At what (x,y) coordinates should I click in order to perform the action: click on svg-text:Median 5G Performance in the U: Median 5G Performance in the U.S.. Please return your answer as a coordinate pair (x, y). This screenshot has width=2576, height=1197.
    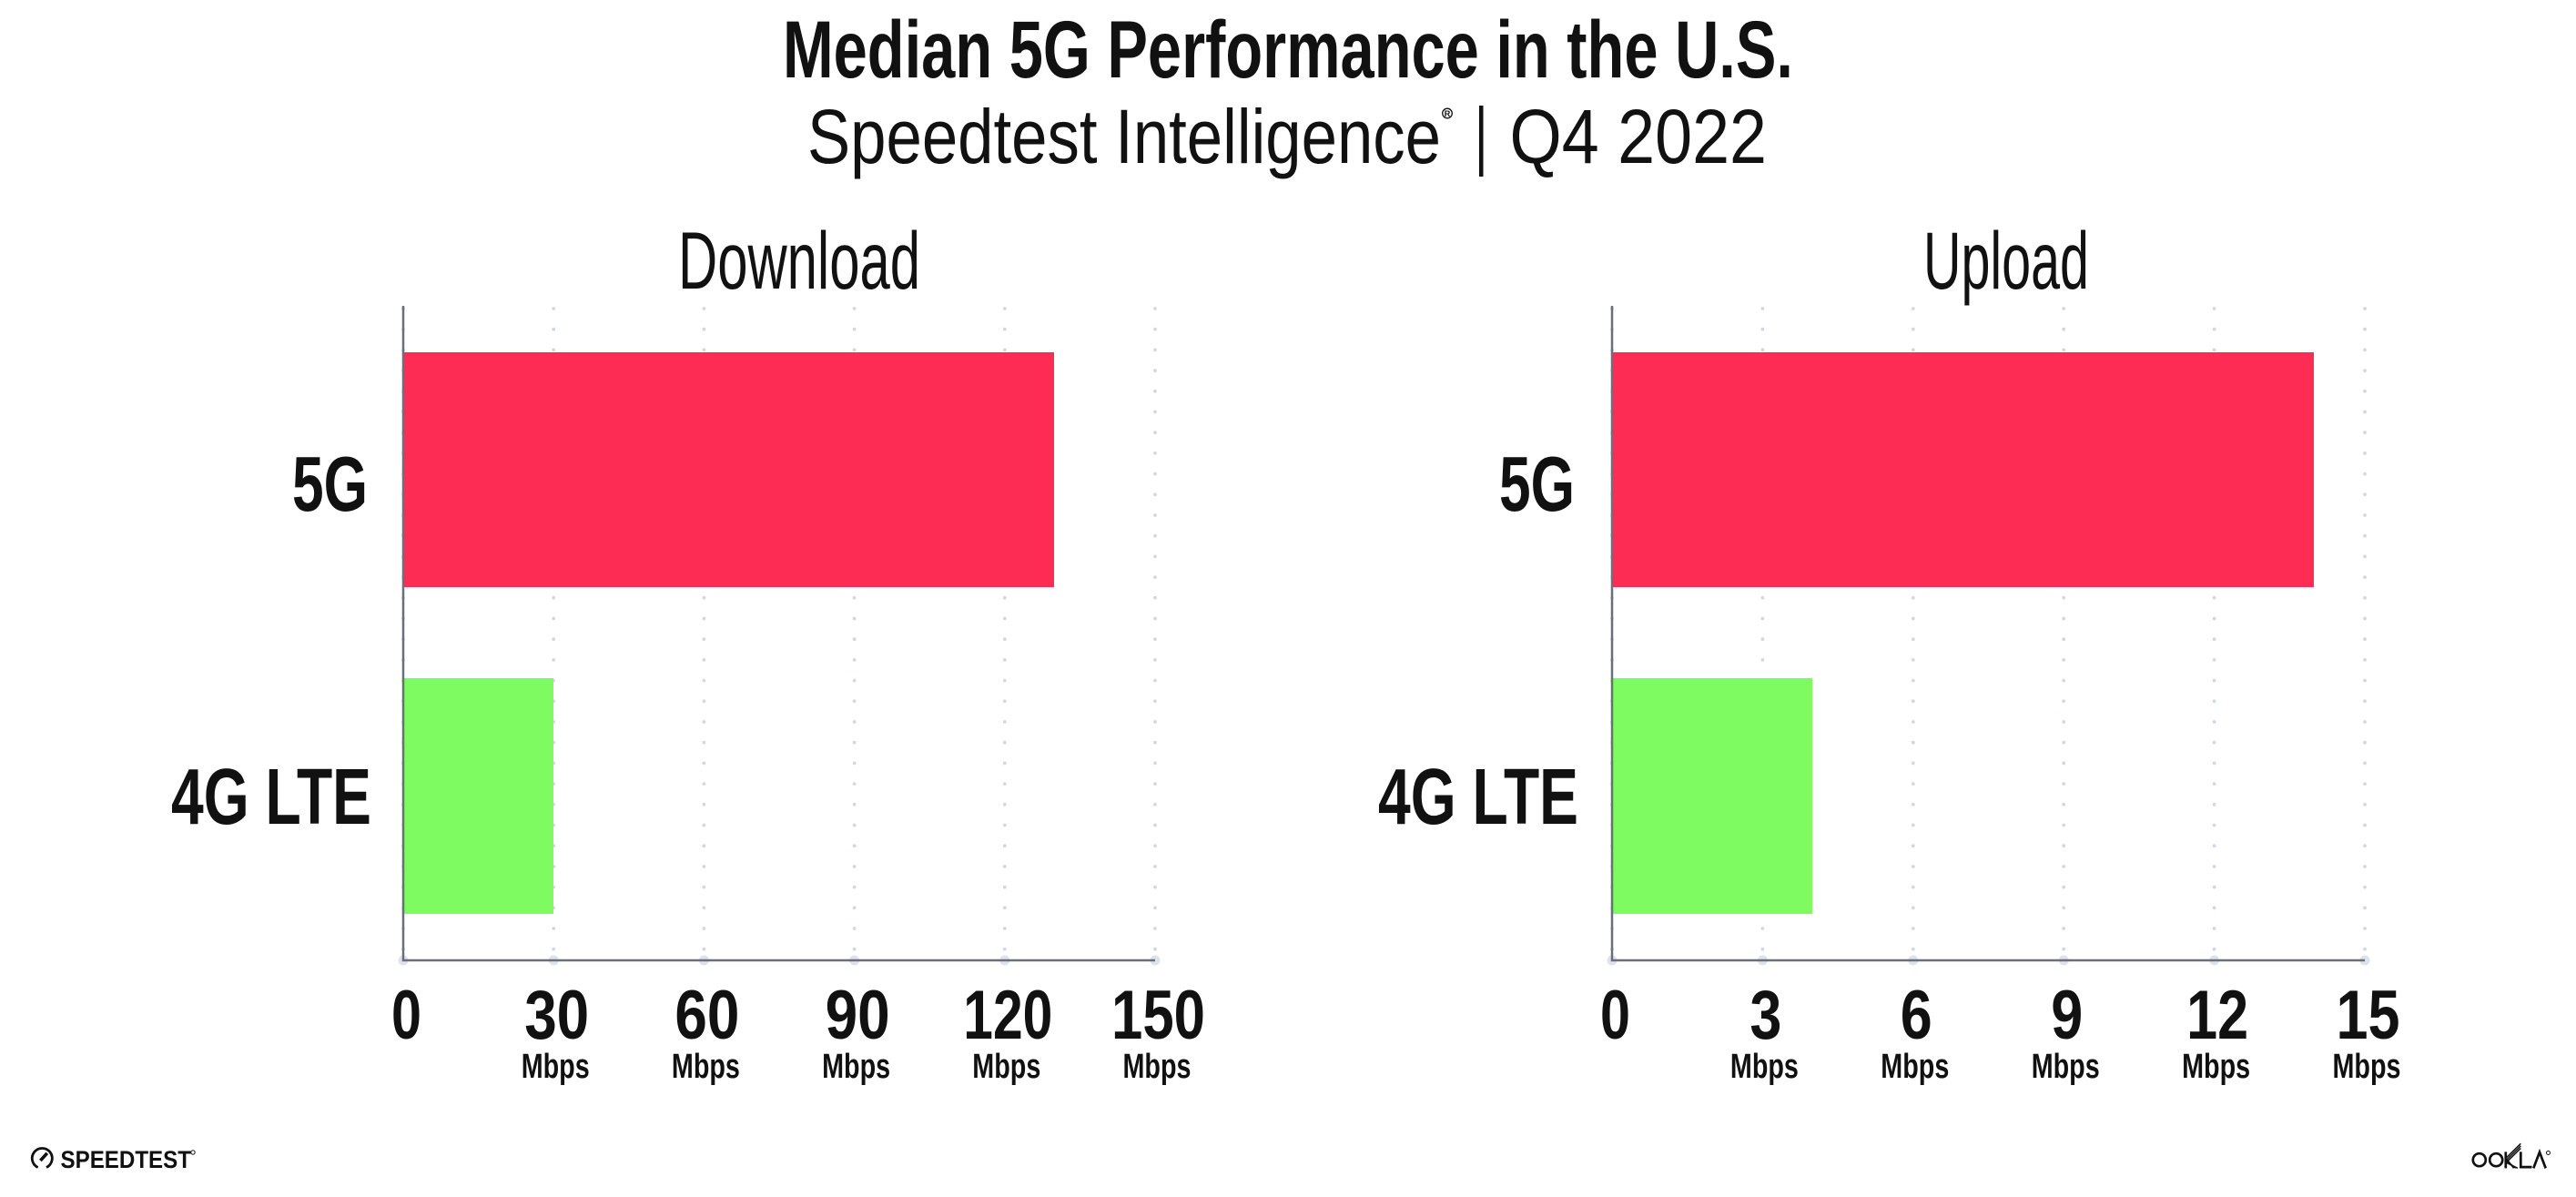
    Looking at the image, I should click on (1288, 49).